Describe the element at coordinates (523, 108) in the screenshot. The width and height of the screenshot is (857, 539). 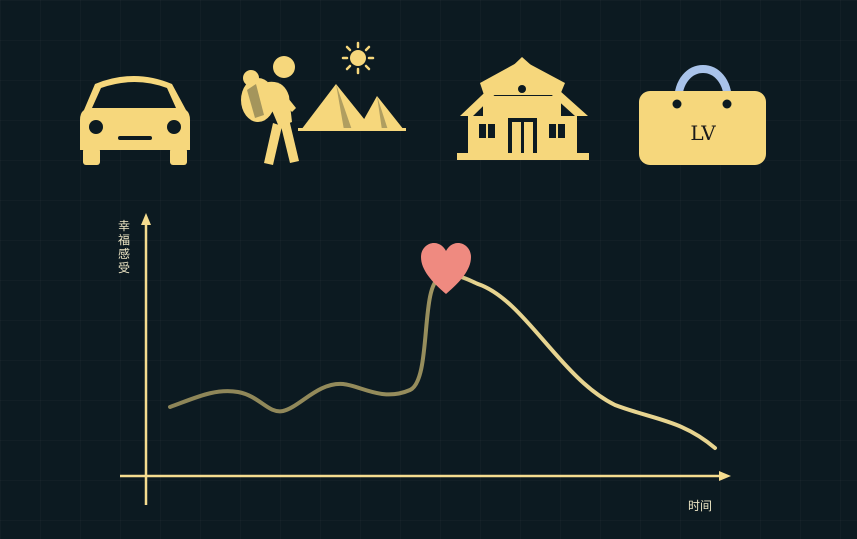
I see `house-icon` at that location.